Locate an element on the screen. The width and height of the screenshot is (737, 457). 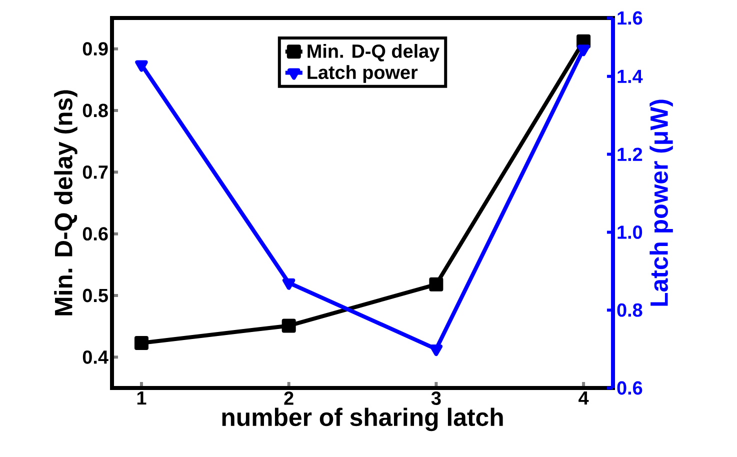
y2-axis-title: Latch power (μW) is located at coordinates (661, 203).